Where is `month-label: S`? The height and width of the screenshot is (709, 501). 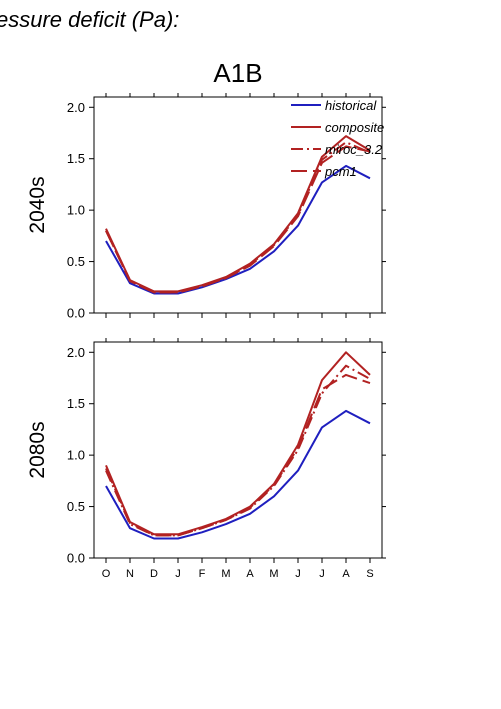
month-label: S is located at coordinates (369, 574).